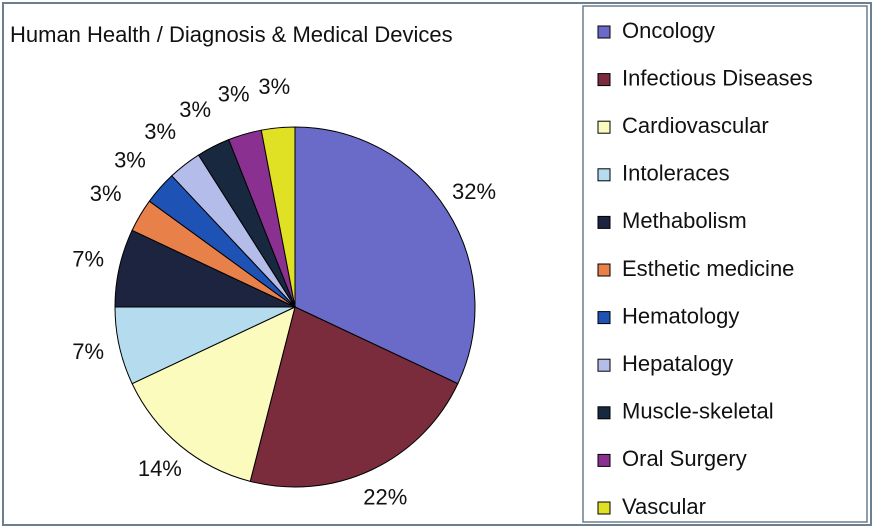 This screenshot has width=876, height=529. Describe the element at coordinates (385, 497) in the screenshot. I see `data-label: 22%` at that location.